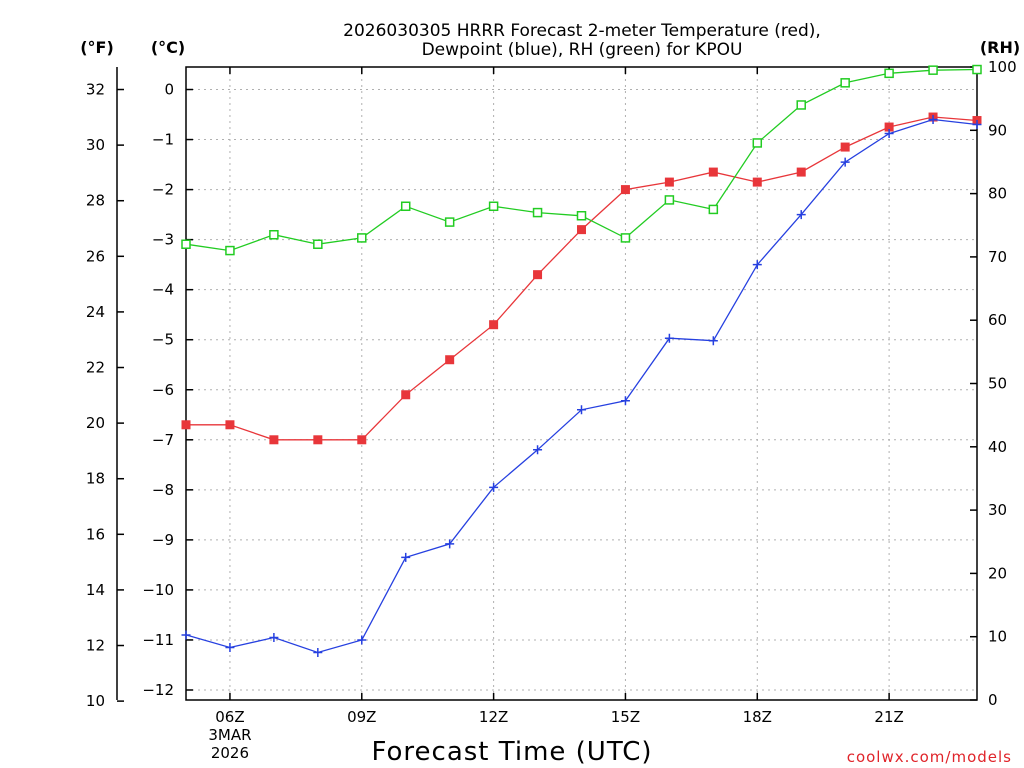 This screenshot has width=1024, height=768. What do you see at coordinates (163, 340) in the screenshot?
I see `celsius-tick-label: −5` at bounding box center [163, 340].